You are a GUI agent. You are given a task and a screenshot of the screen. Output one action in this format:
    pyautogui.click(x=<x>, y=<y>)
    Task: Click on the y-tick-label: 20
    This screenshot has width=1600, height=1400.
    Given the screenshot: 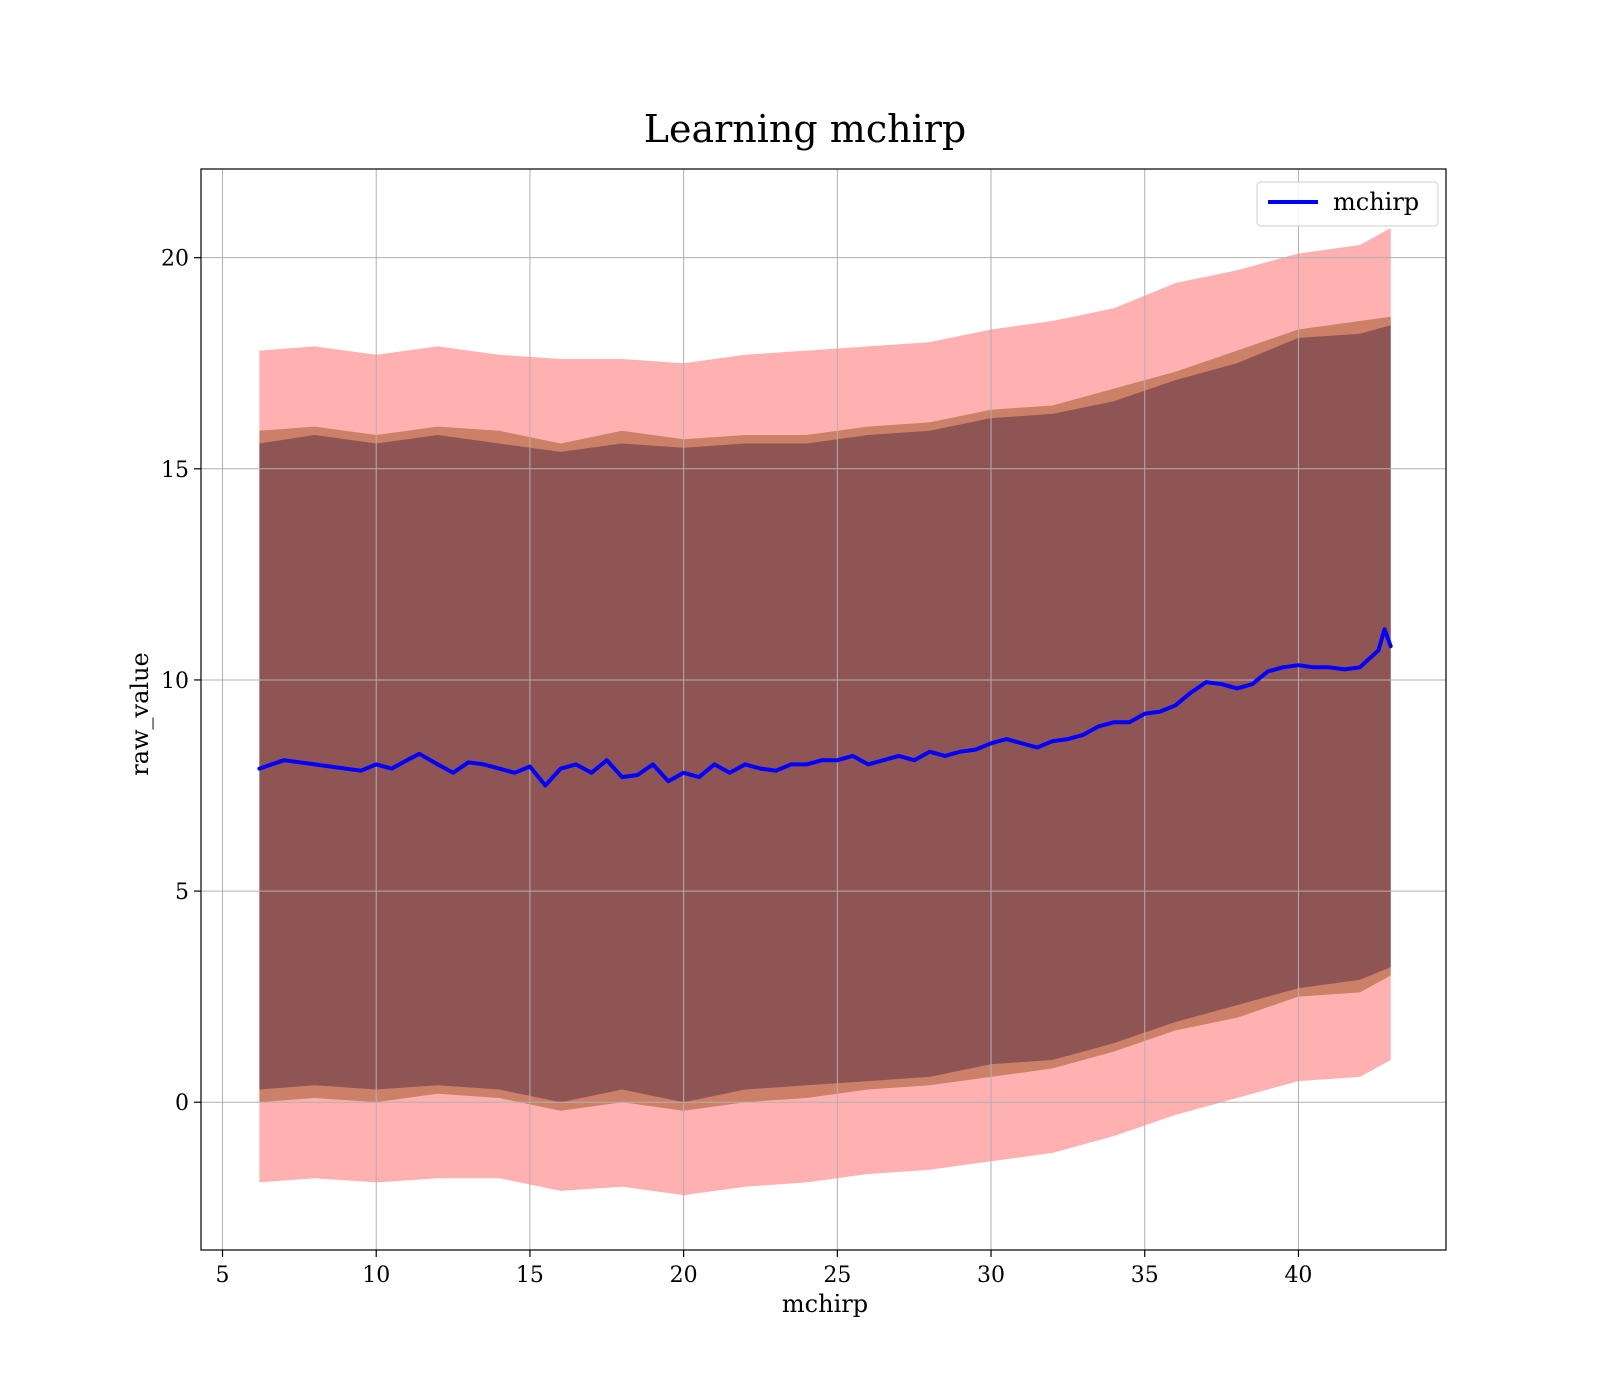 What is the action you would take?
    pyautogui.click(x=175, y=259)
    